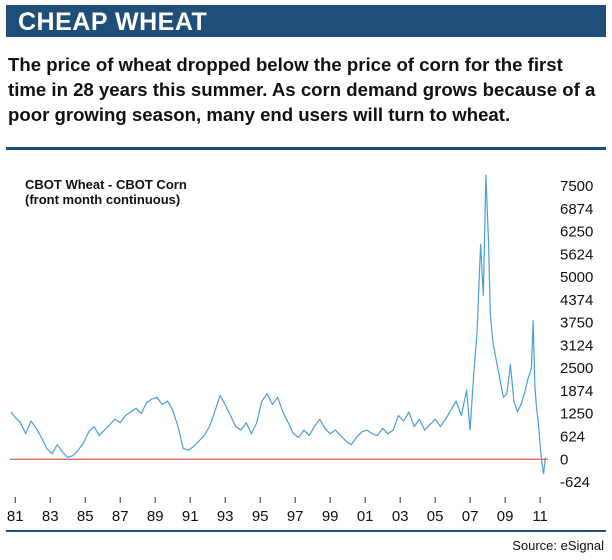  Describe the element at coordinates (576, 414) in the screenshot. I see `y-tick-label: 1250` at that location.